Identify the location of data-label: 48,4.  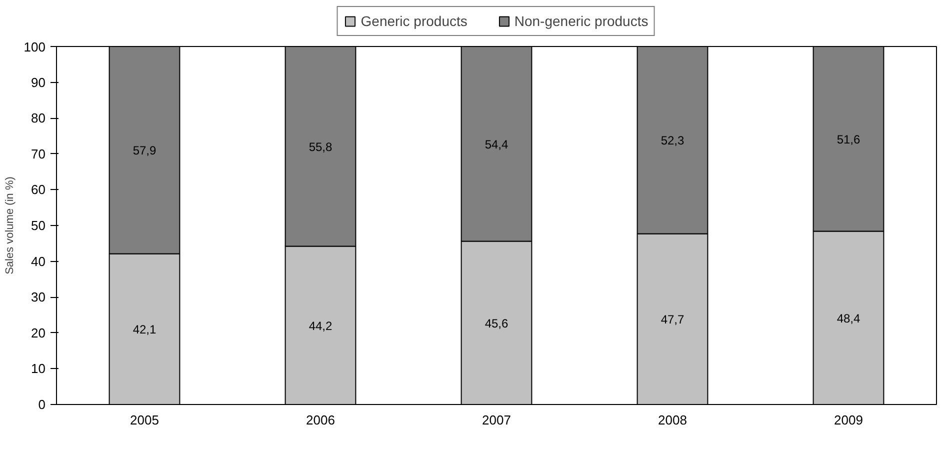
(848, 318).